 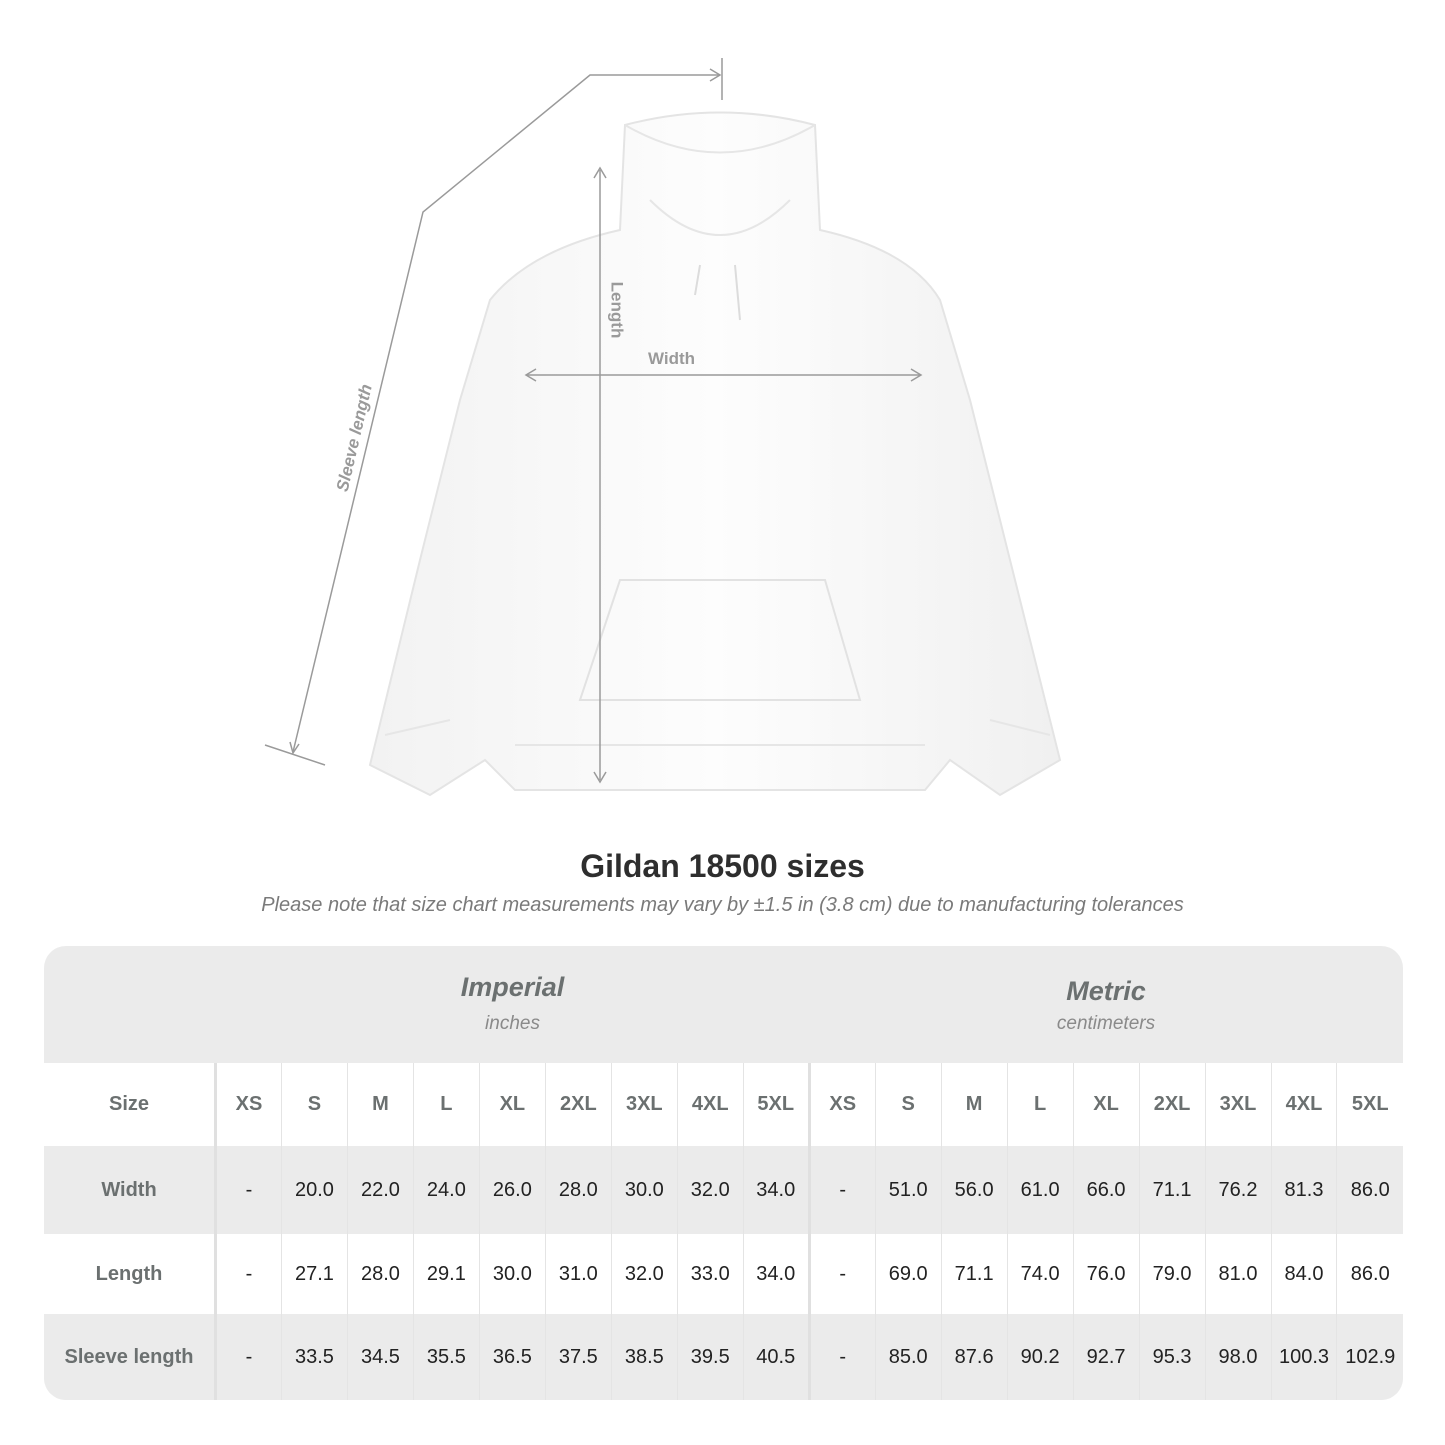 What do you see at coordinates (974, 1104) in the screenshot?
I see `metric-size-header: M` at bounding box center [974, 1104].